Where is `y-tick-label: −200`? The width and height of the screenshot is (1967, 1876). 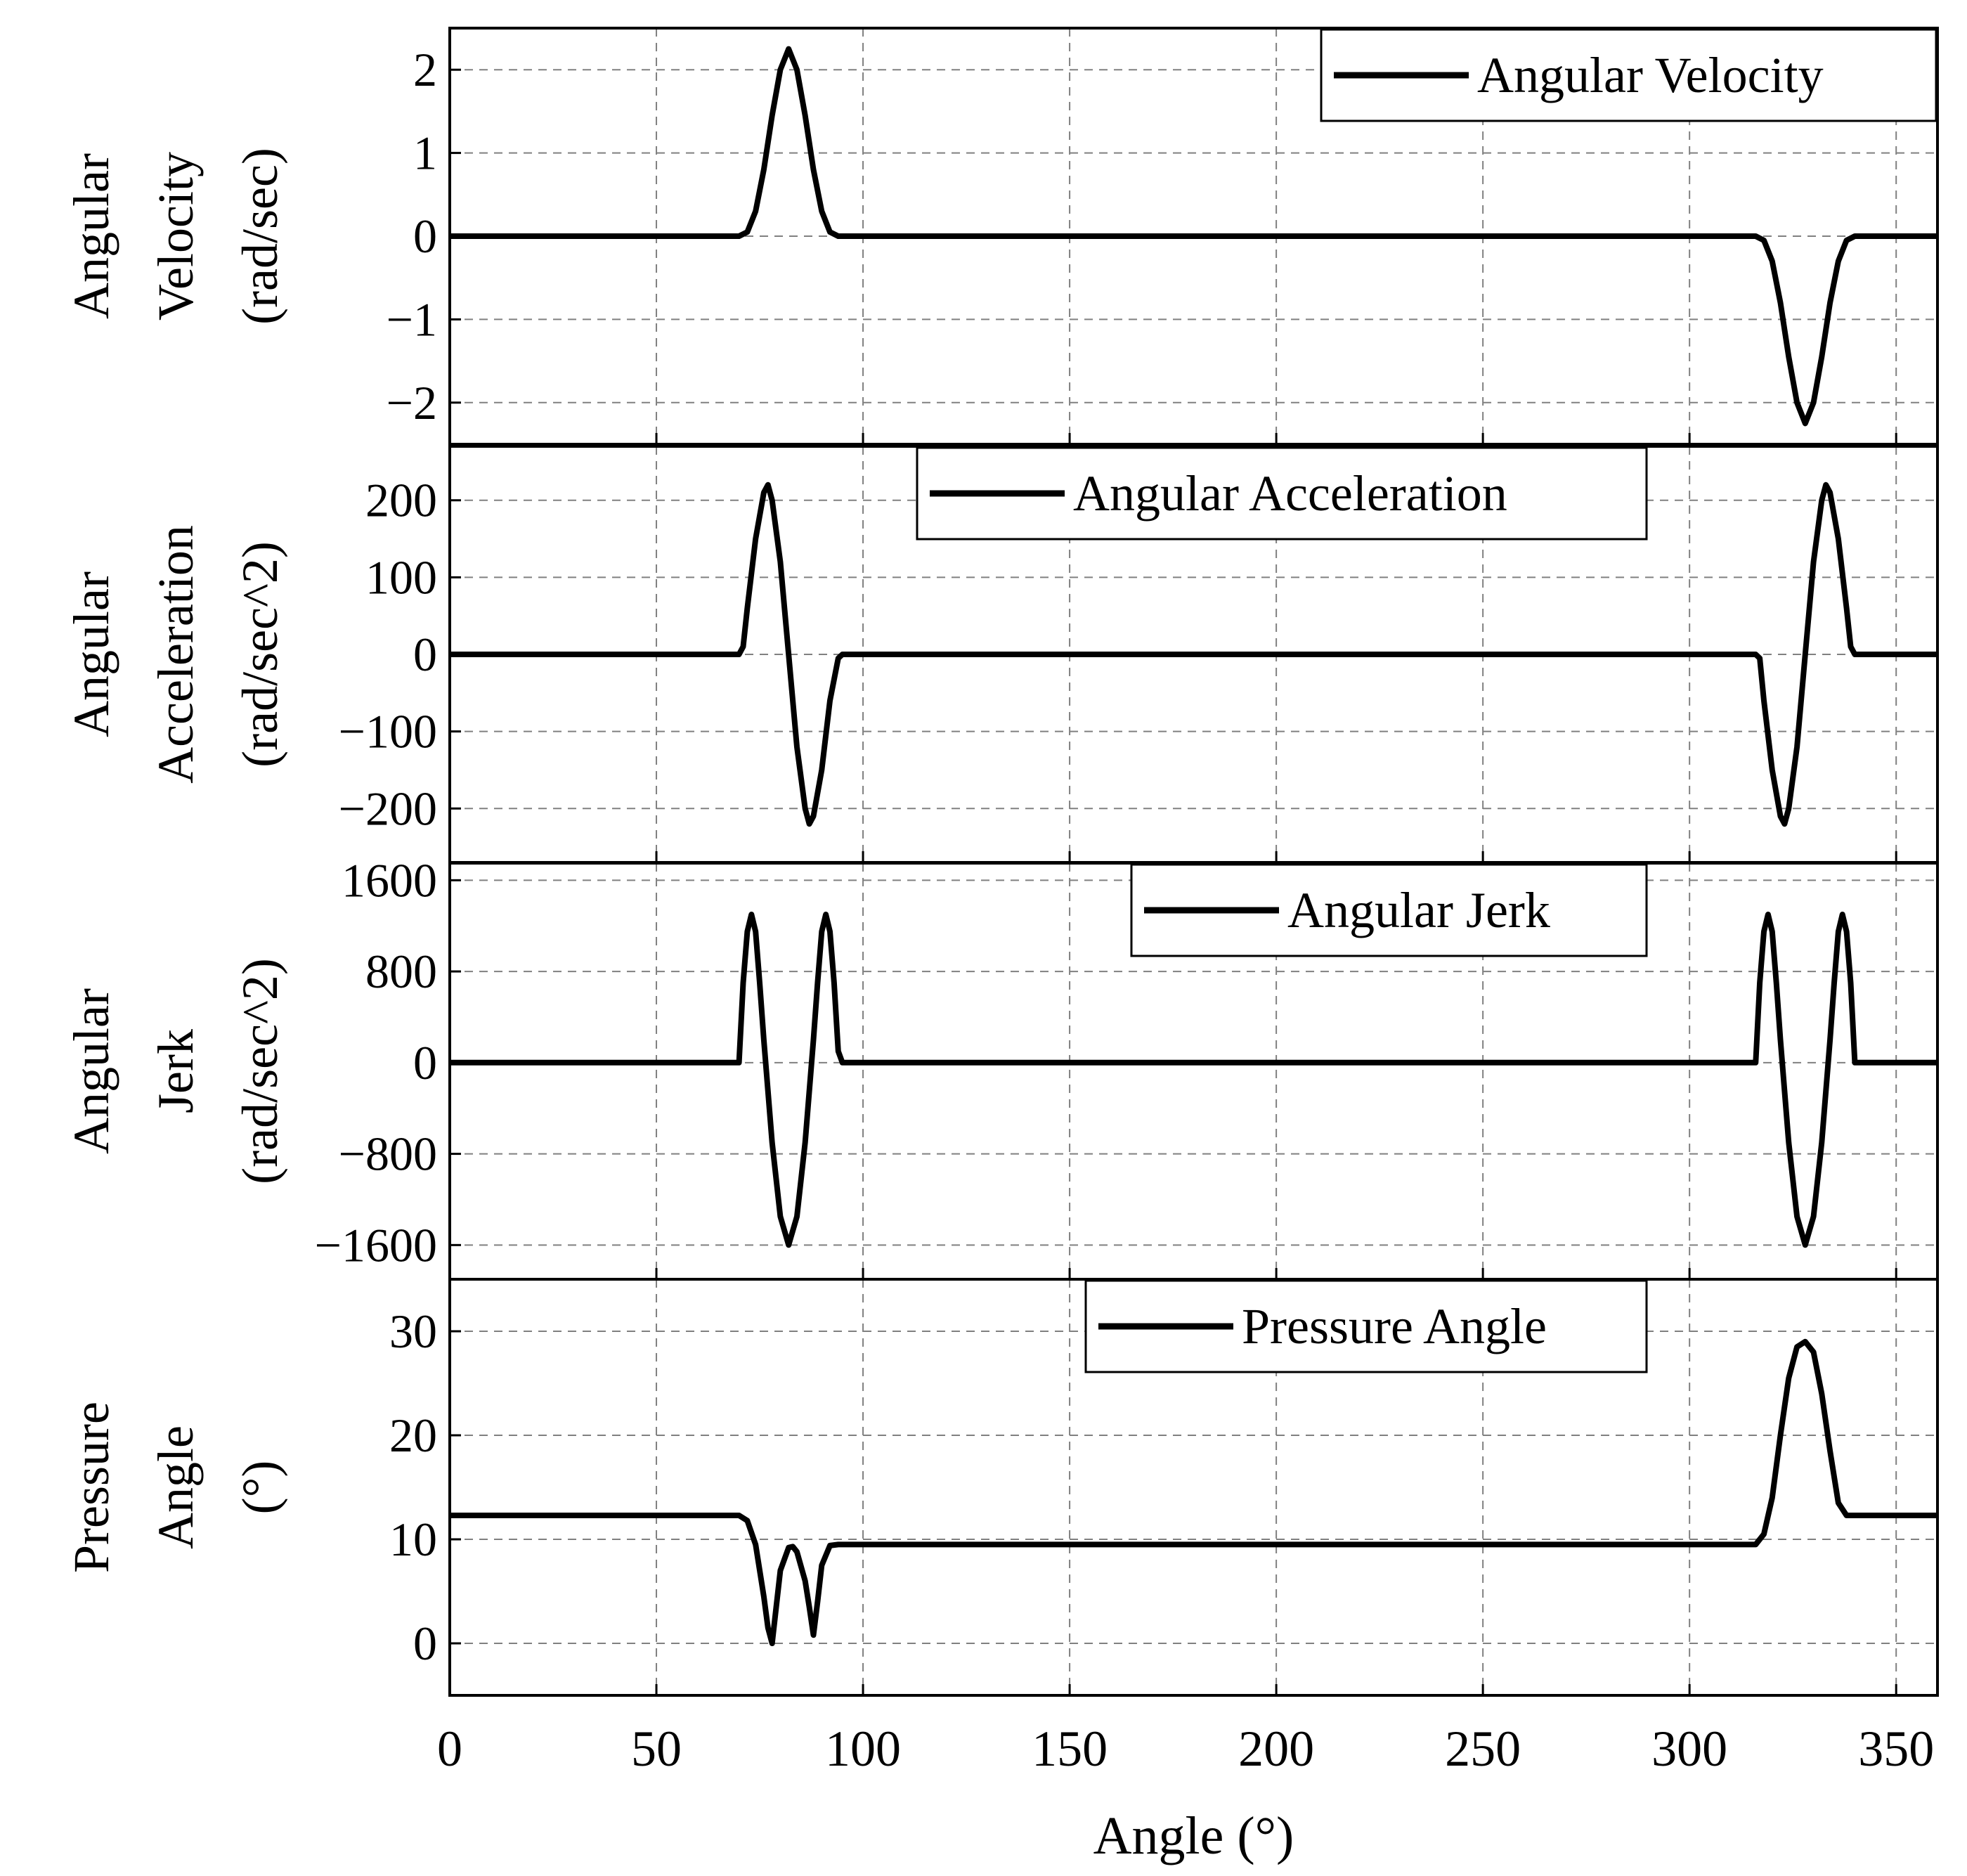
y-tick-label: −200 is located at coordinates (388, 808).